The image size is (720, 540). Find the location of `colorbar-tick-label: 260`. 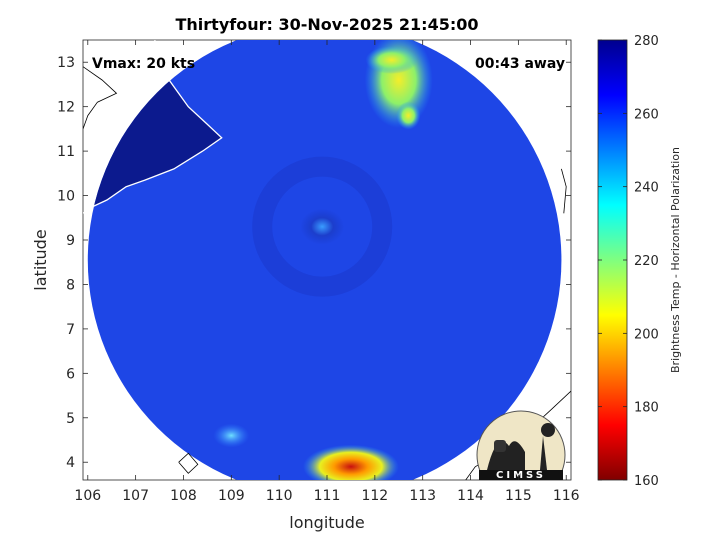

colorbar-tick-label: 260 is located at coordinates (646, 114).